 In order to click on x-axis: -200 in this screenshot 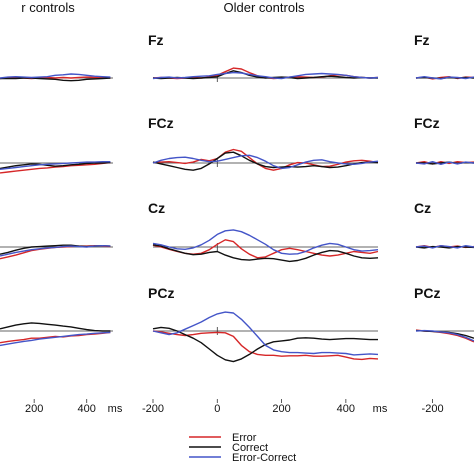, I will do `click(433, 407)`.